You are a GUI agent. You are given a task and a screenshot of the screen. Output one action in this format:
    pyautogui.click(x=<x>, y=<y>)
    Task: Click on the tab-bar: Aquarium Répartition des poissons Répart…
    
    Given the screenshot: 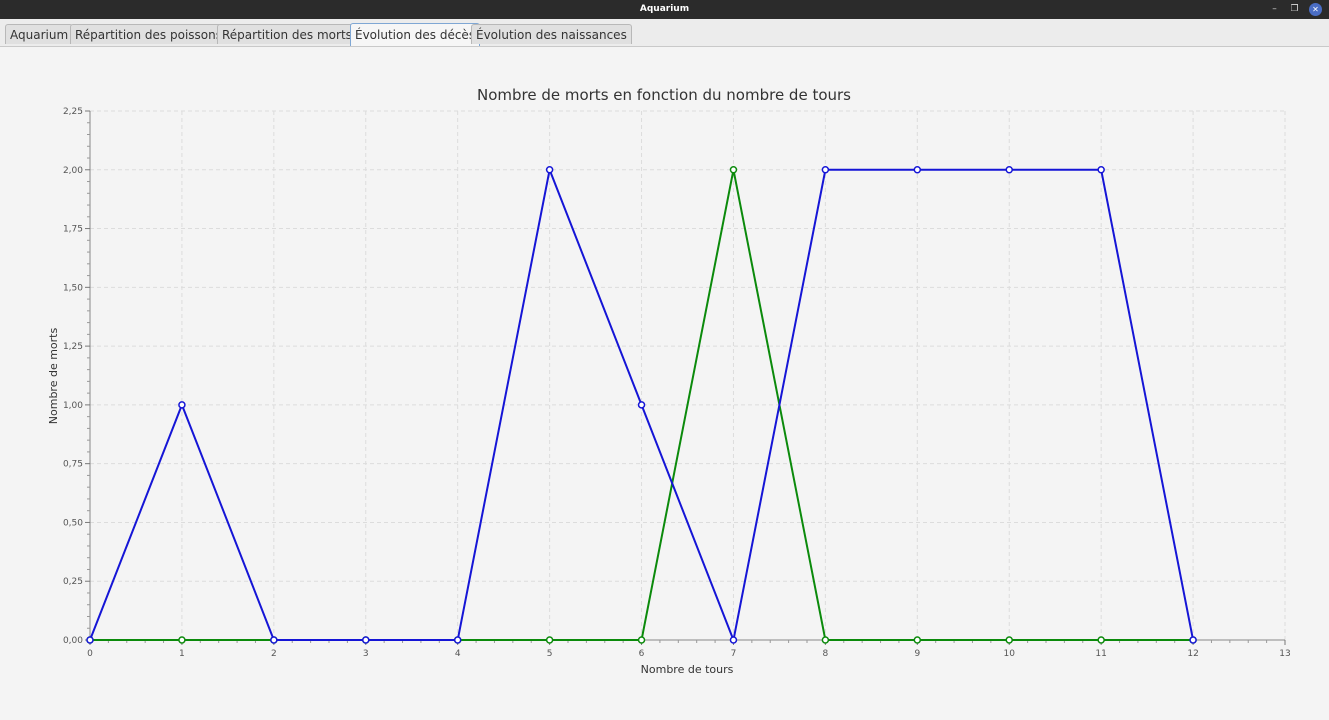 What is the action you would take?
    pyautogui.click(x=664, y=33)
    